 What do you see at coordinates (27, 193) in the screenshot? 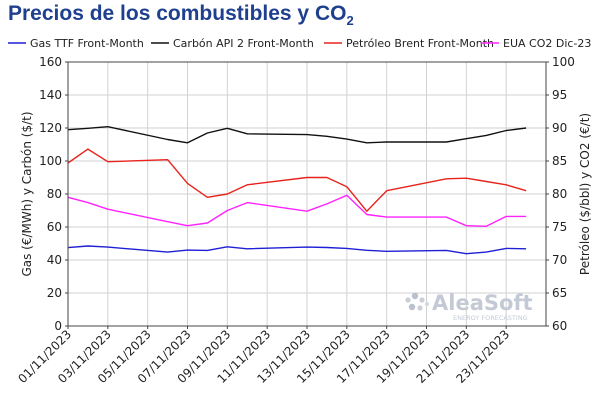
I see `y-axis-left-label: Gas (€/MWh) y Carbón ($/t)` at bounding box center [27, 193].